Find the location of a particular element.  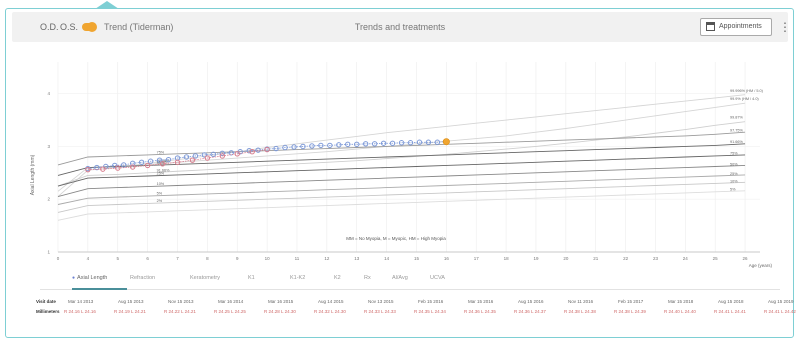

percentile-curve-p5 is located at coordinates (401, 159).